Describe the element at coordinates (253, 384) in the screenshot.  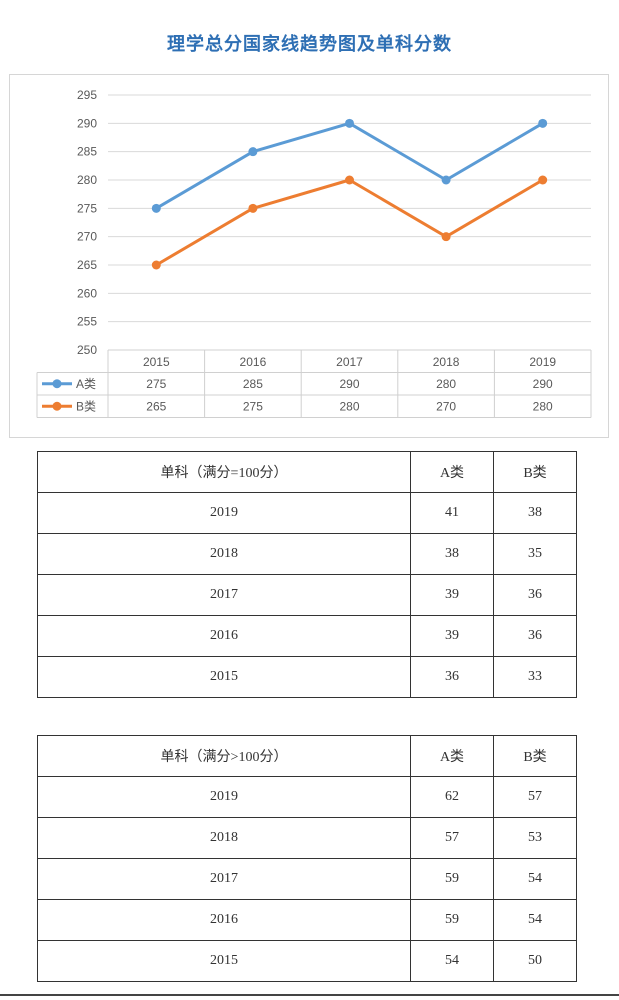
I see `data-label: 285` at that location.